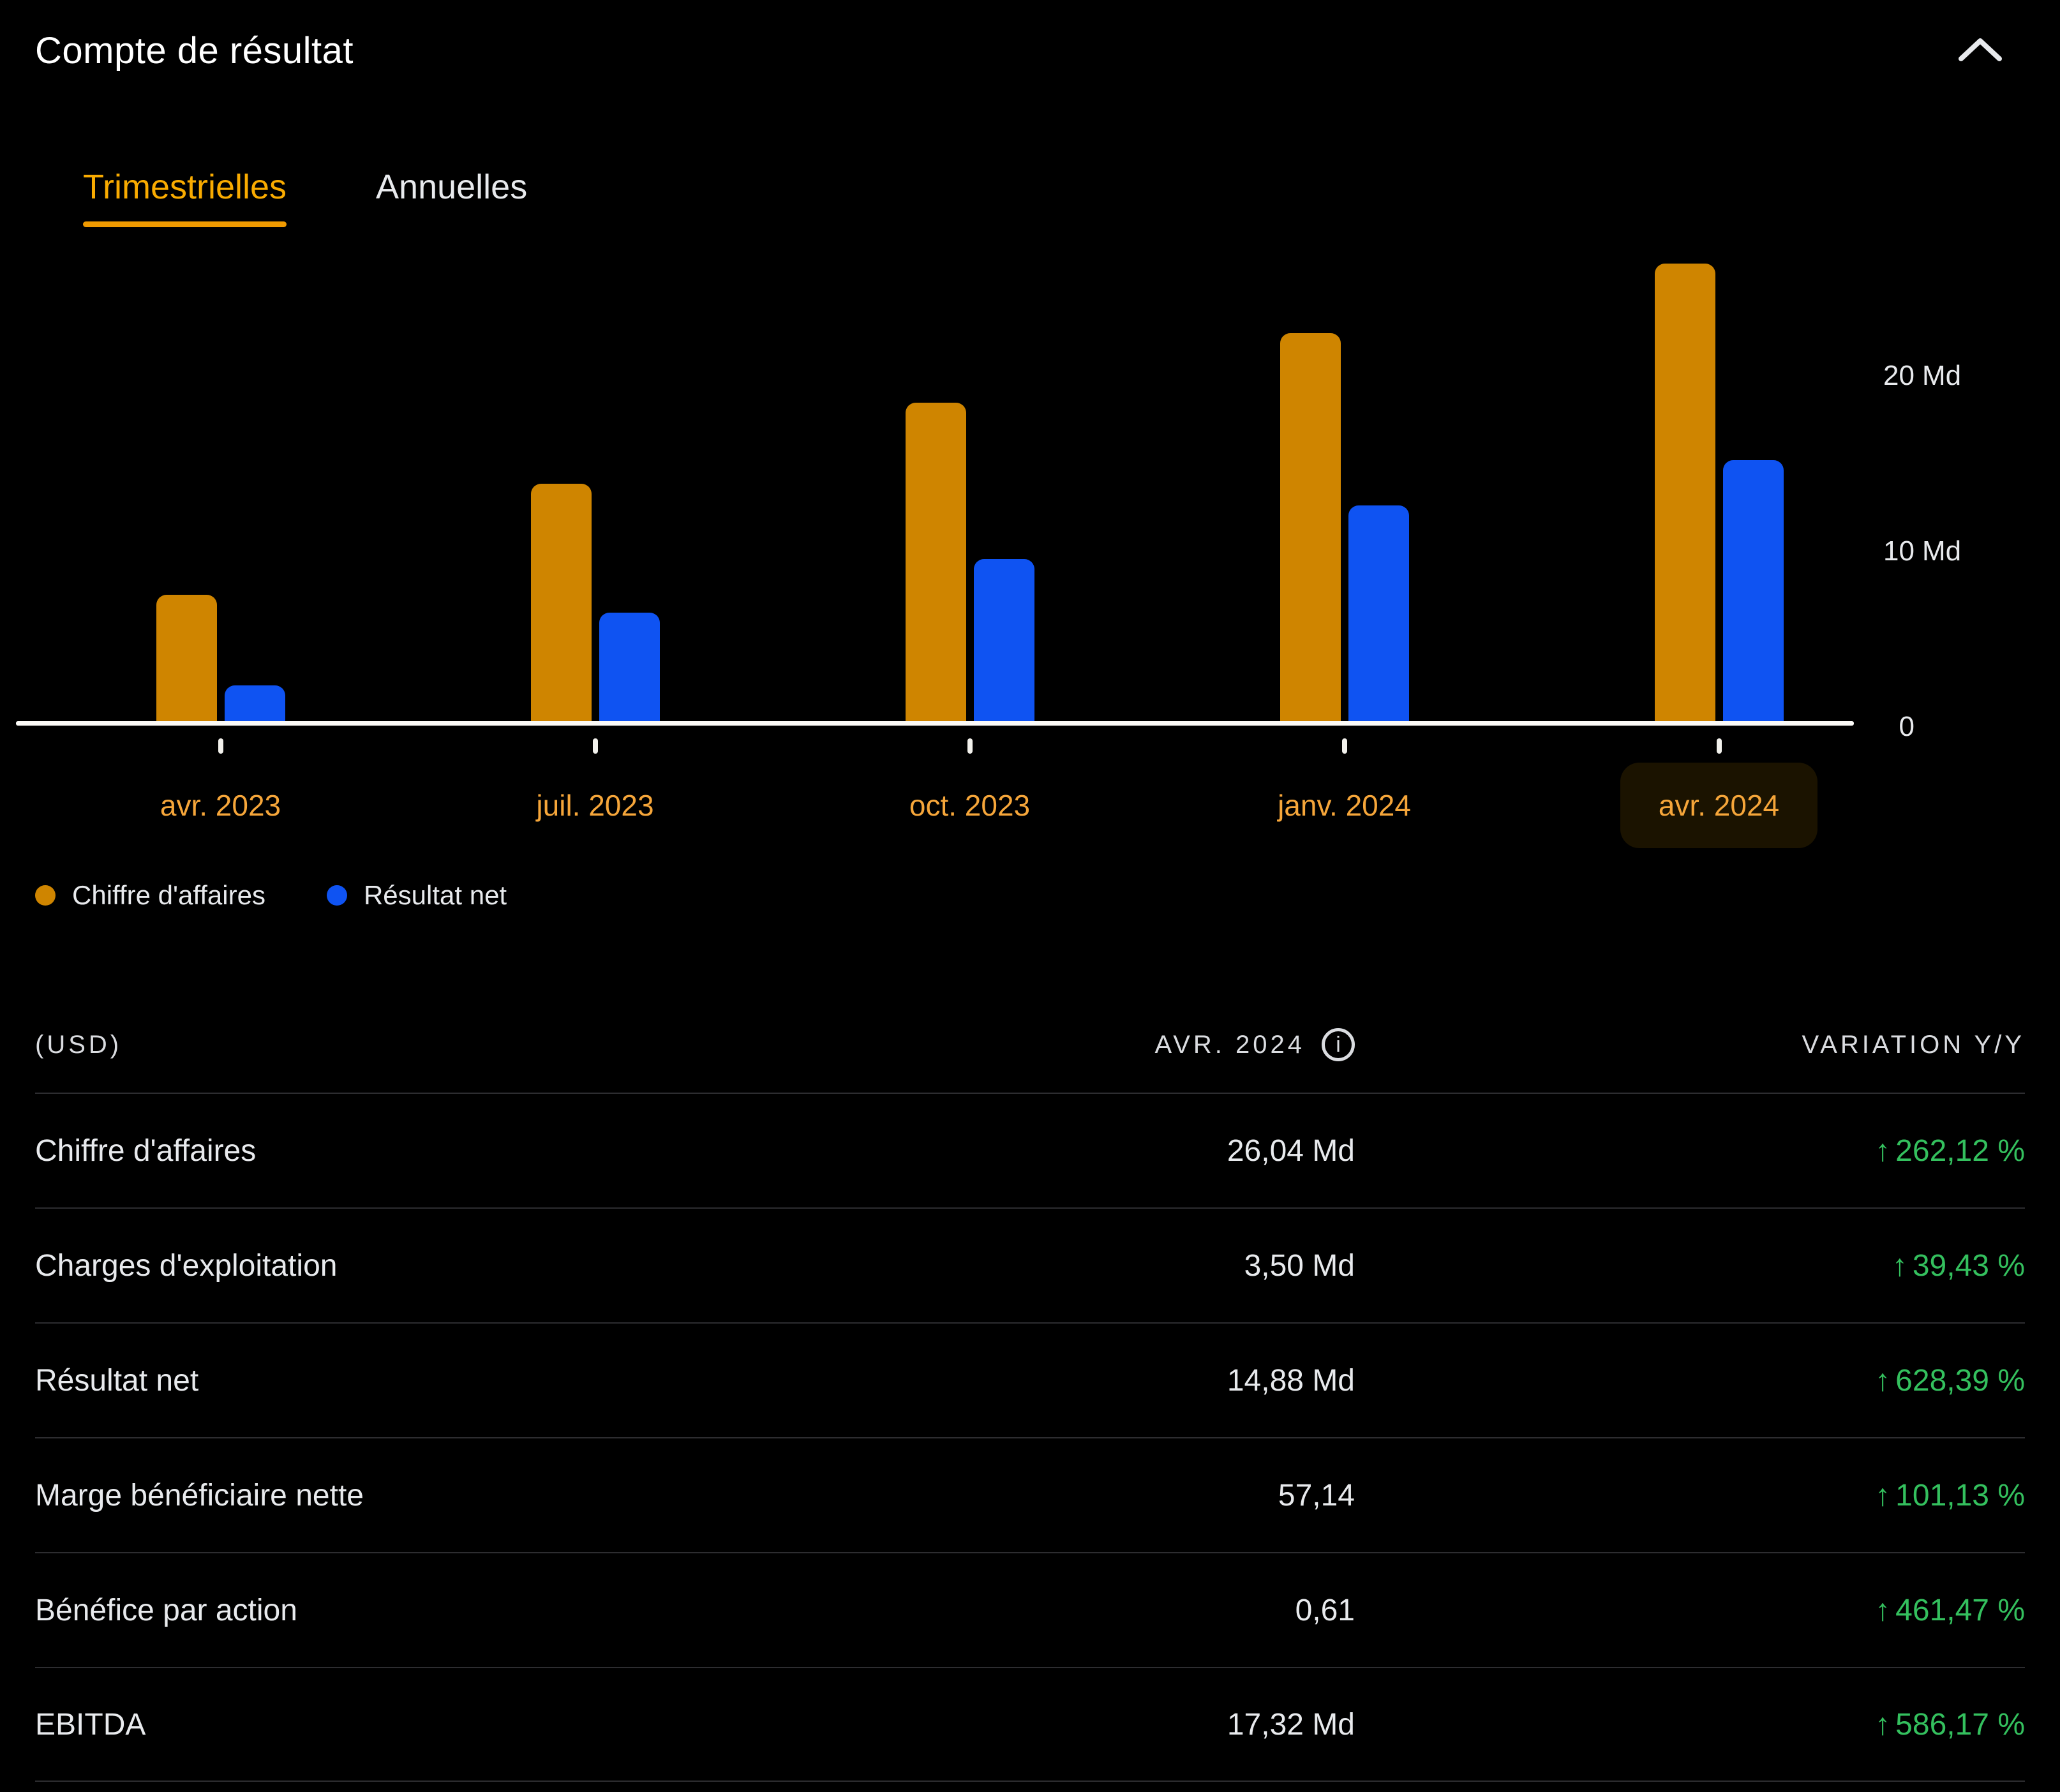 The image size is (2060, 1792). I want to click on table-row: Charges d'exploitation 3,50 Md ↑ 39,43 %, so click(1030, 1264).